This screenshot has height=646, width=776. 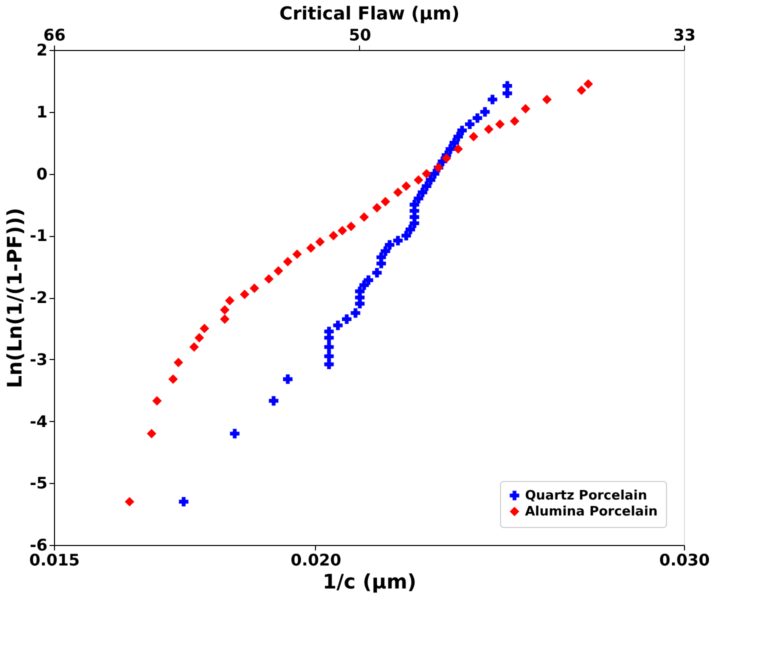 What do you see at coordinates (14, 298) in the screenshot?
I see `y-axis-title: Ln(Ln(1/(1-PF)))` at bounding box center [14, 298].